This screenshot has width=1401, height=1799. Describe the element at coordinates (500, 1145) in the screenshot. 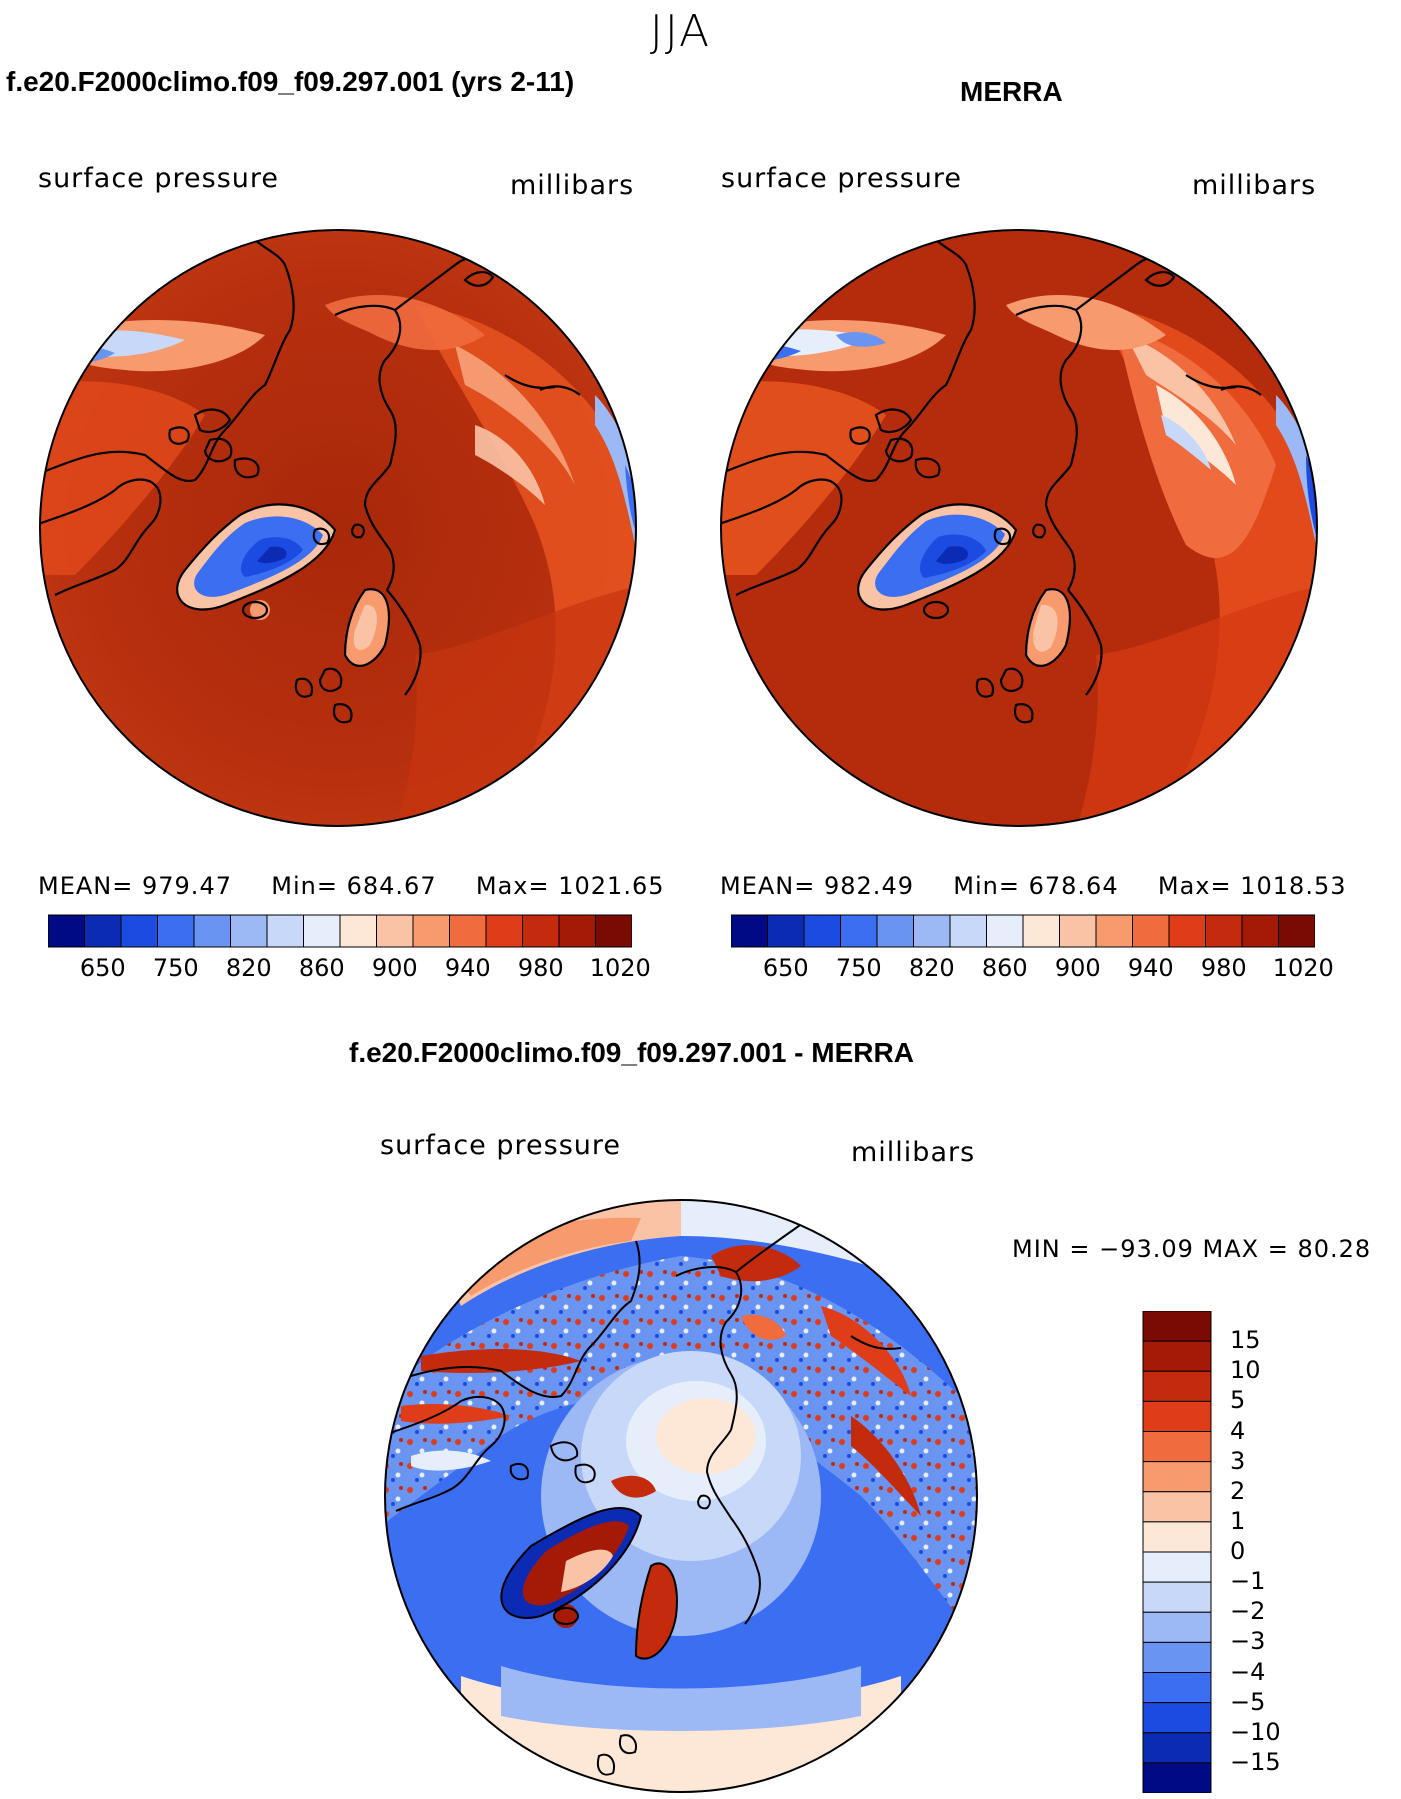

I see `diff-variable-label: surface pressure` at that location.